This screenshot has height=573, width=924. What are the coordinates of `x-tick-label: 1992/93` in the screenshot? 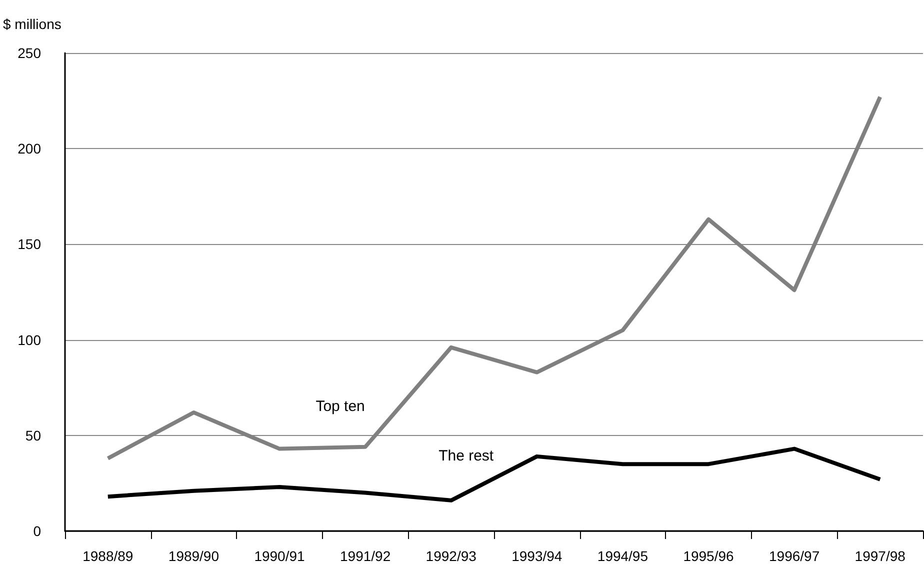 It's located at (451, 556).